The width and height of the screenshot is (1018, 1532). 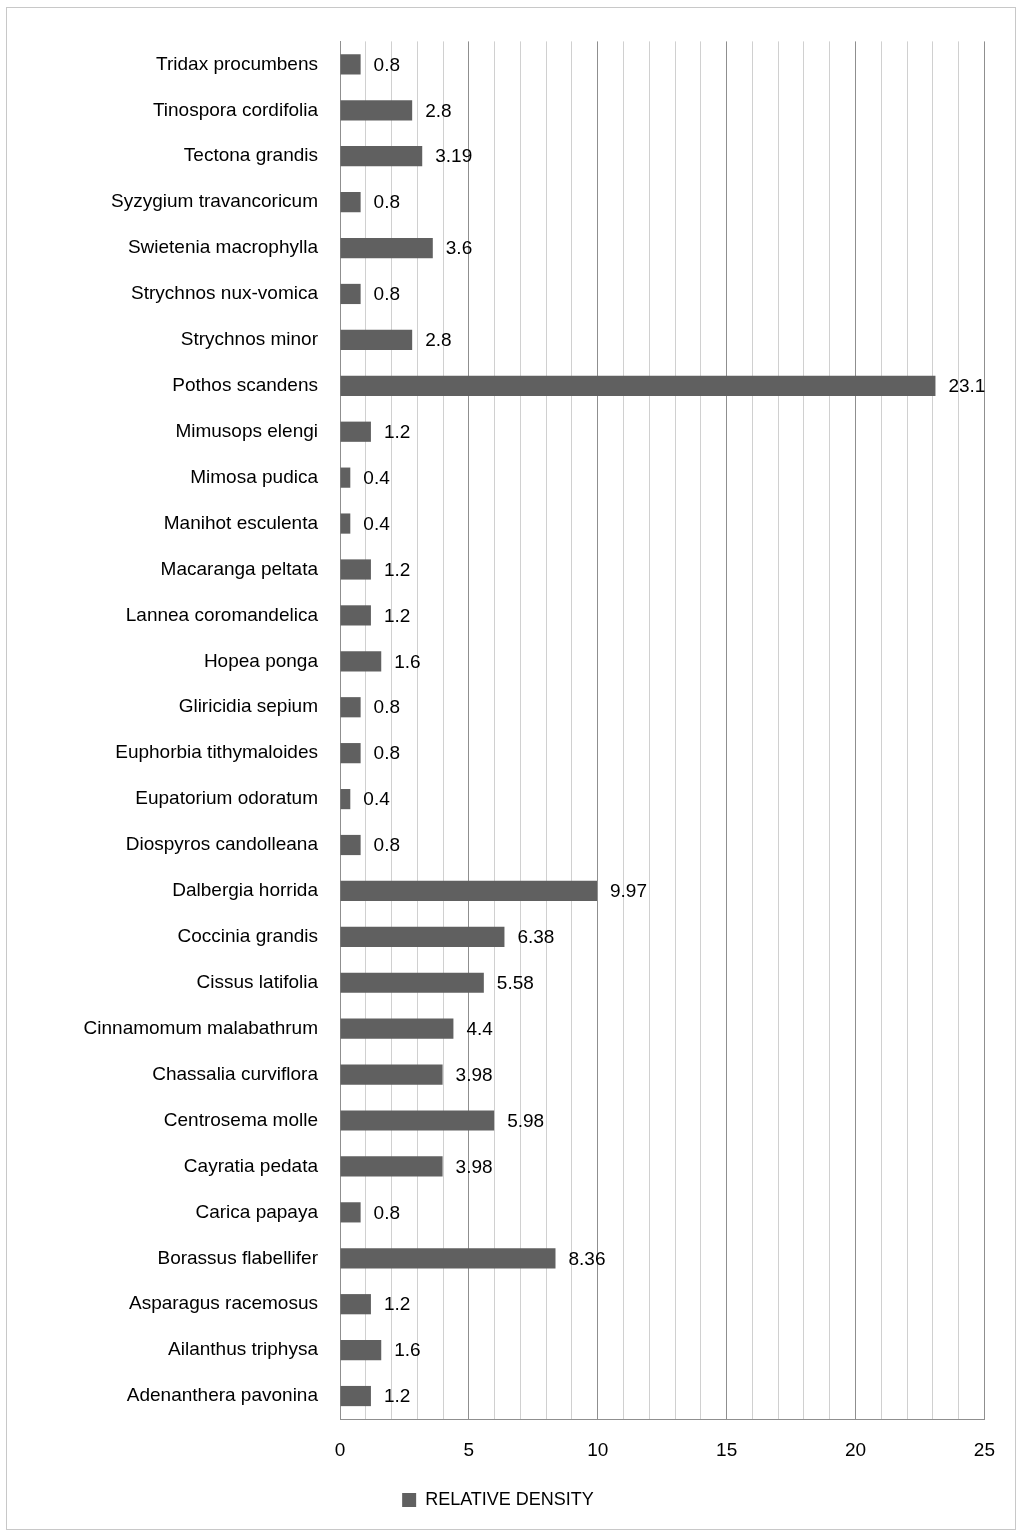 I want to click on y-tick-label: Gliricidia sepium, so click(x=248, y=706).